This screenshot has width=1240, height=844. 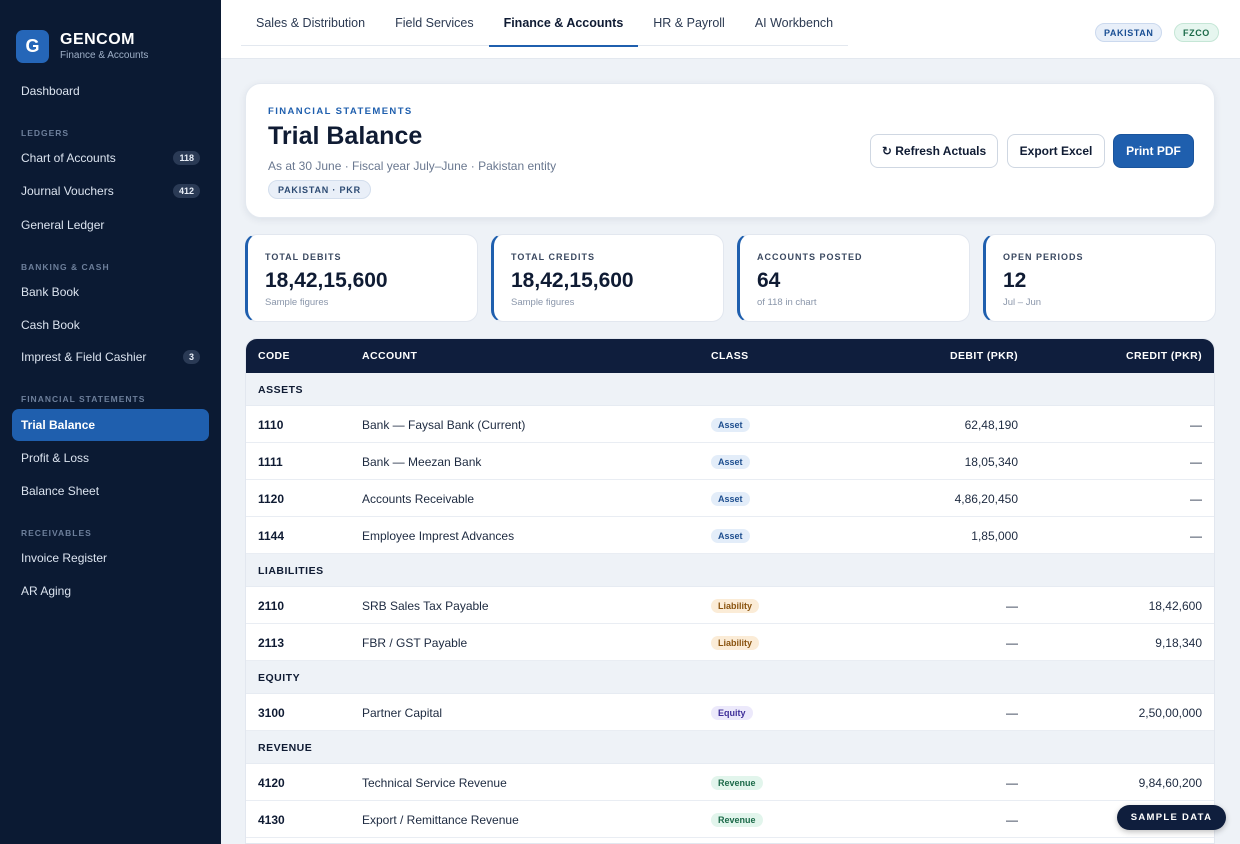 What do you see at coordinates (271, 424) in the screenshot?
I see `account-code: 1110` at bounding box center [271, 424].